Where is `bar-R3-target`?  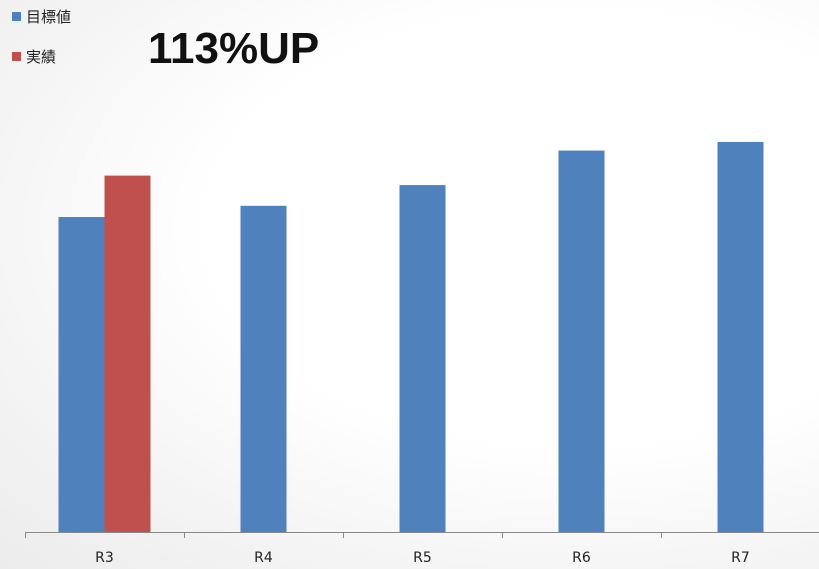 bar-R3-target is located at coordinates (81, 375).